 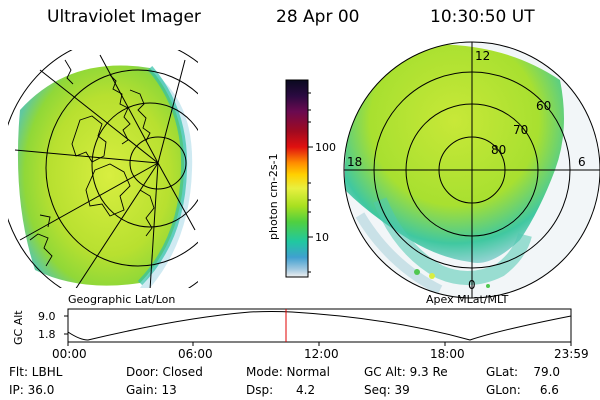 What do you see at coordinates (288, 372) in the screenshot?
I see `info-mode: Mode: Normal` at bounding box center [288, 372].